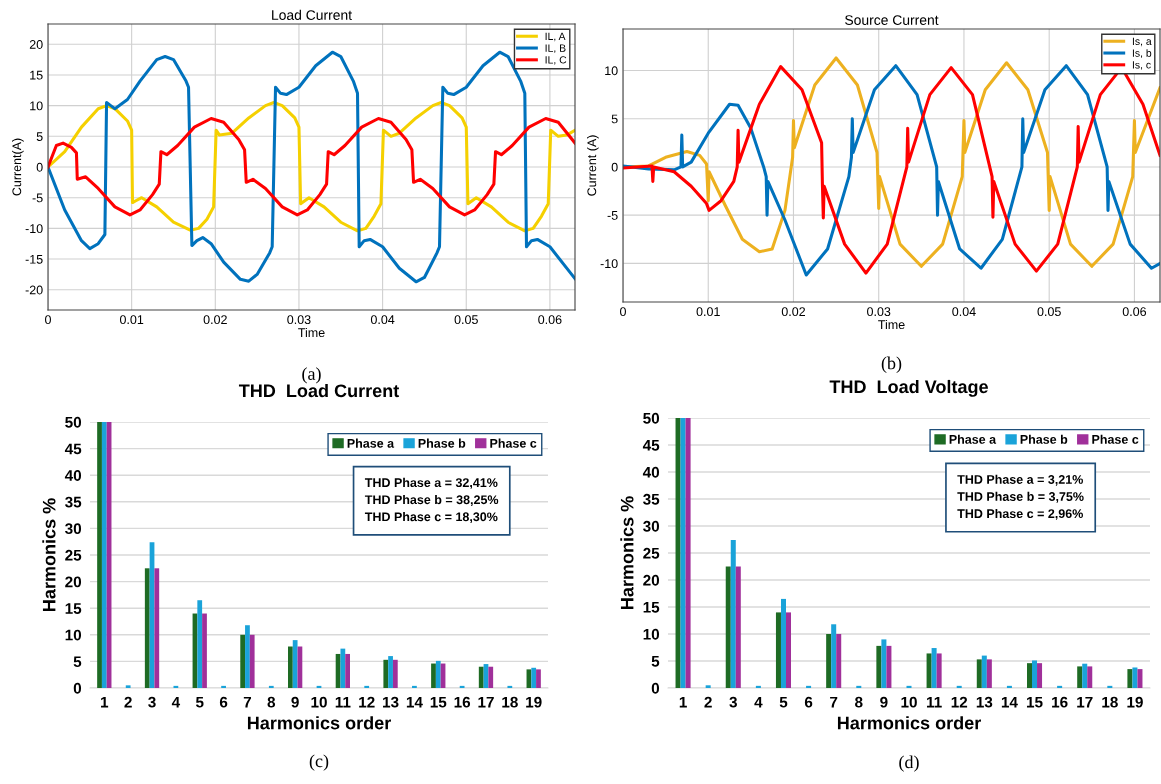  What do you see at coordinates (808, 702) in the screenshot?
I see `x-tick-label: 6` at bounding box center [808, 702].